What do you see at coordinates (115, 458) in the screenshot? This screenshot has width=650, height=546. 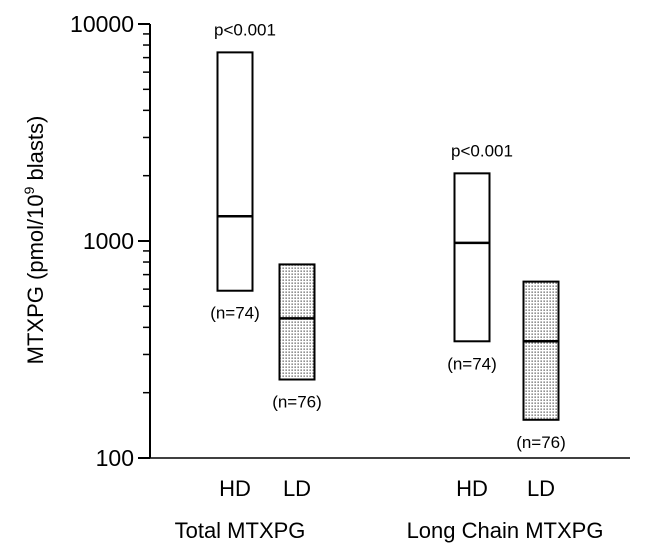 I see `y-tick-label: 100` at bounding box center [115, 458].